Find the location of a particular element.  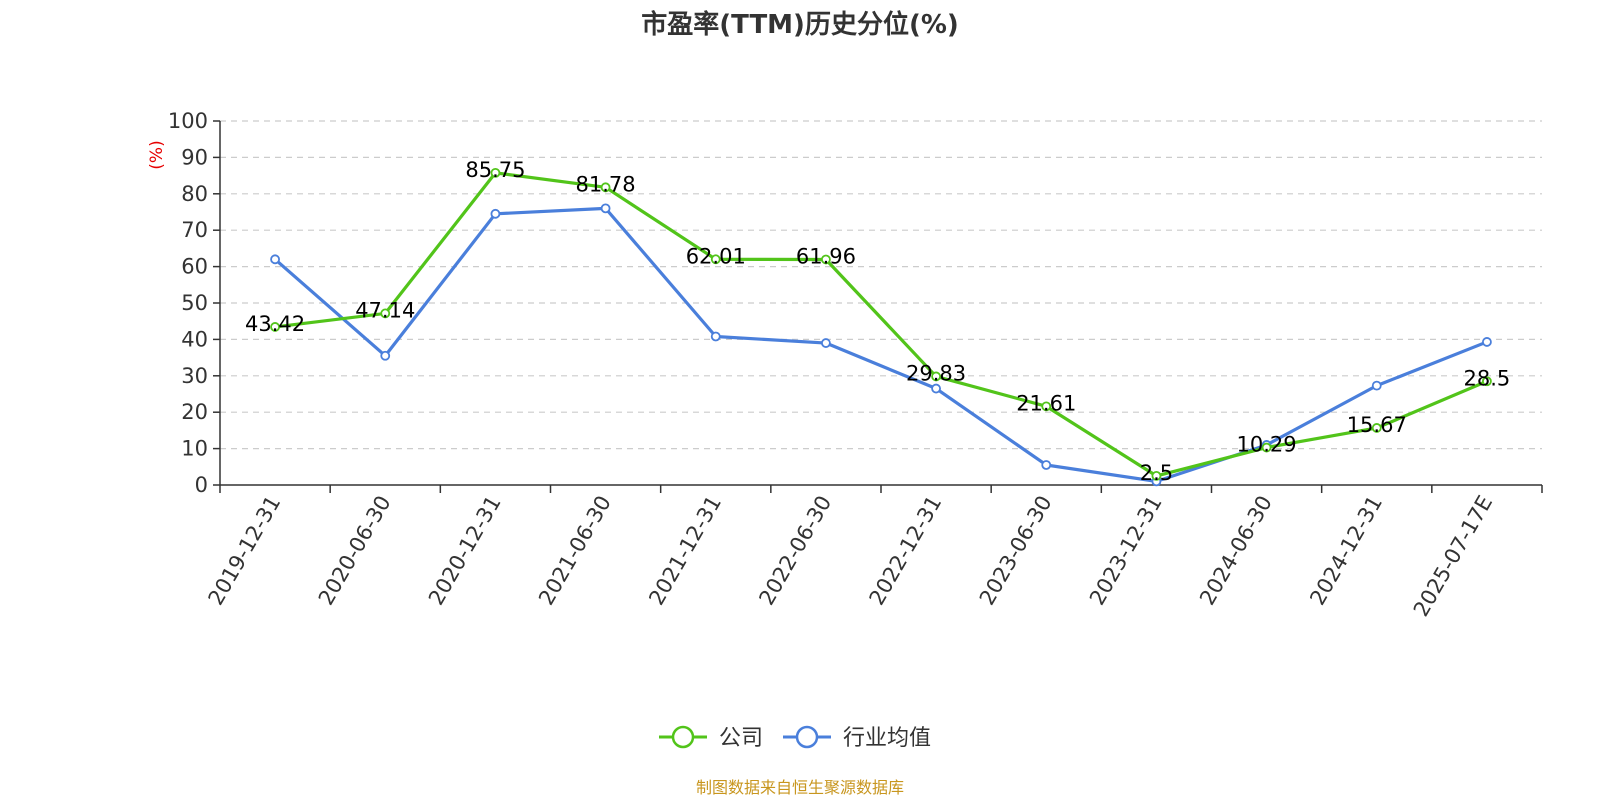

data-label: 28.5 is located at coordinates (1487, 378).